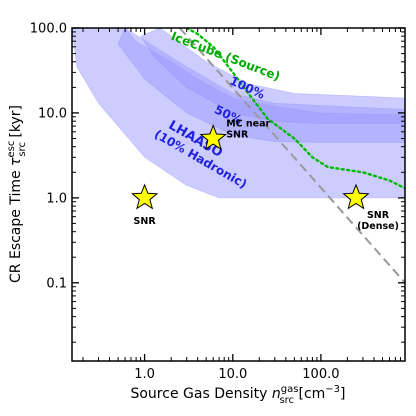  I want to click on x-axis-title-close: ], so click(342, 394).